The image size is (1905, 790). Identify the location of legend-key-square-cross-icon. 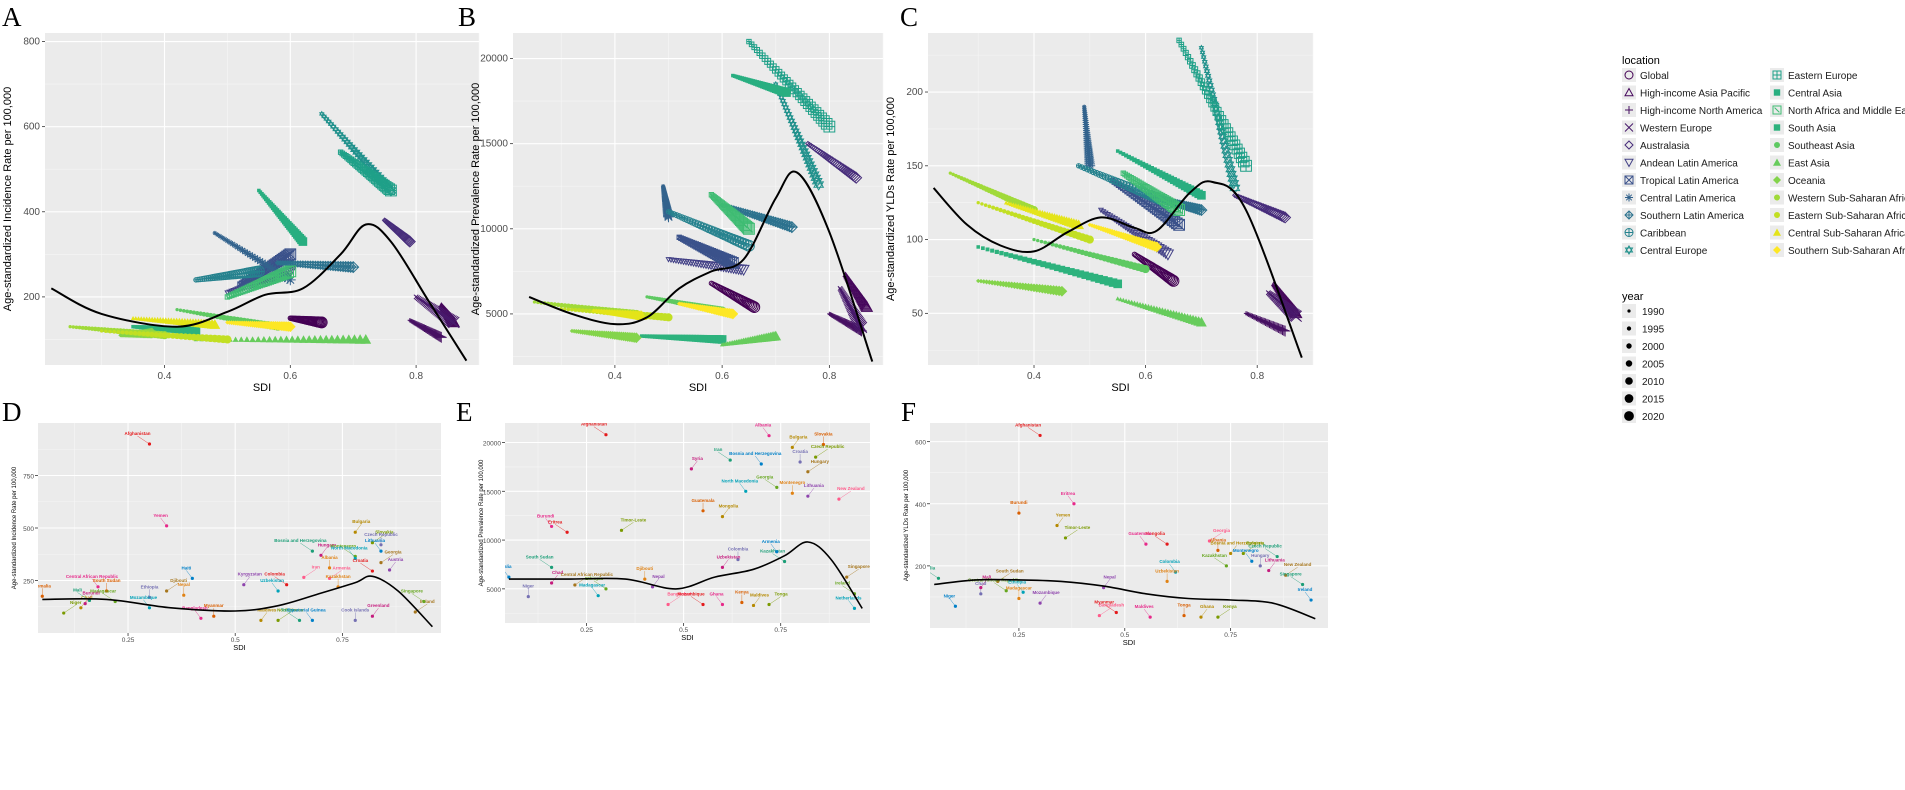
(1629, 180).